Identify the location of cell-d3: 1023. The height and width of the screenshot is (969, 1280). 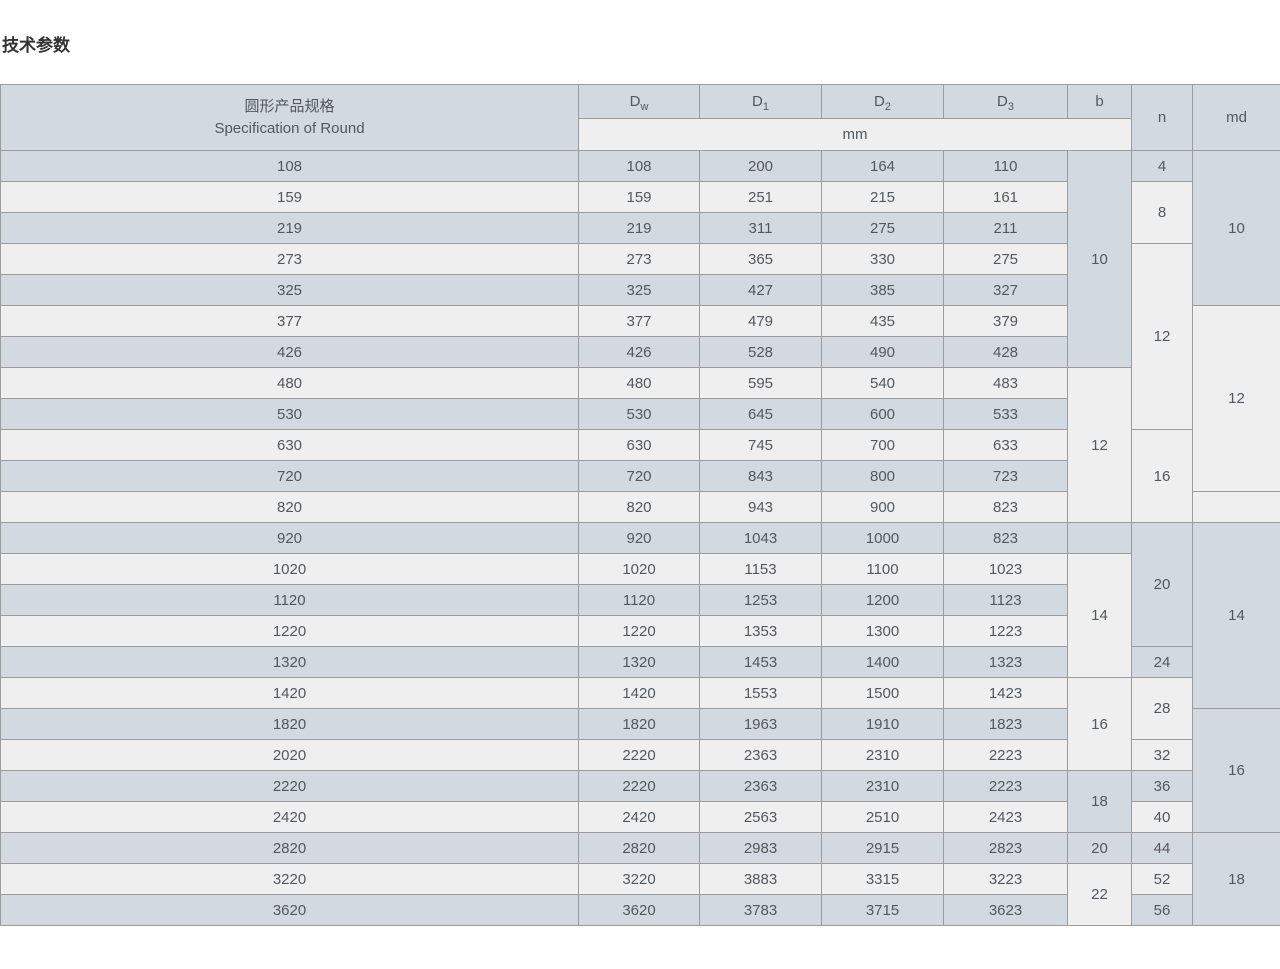
(1006, 569).